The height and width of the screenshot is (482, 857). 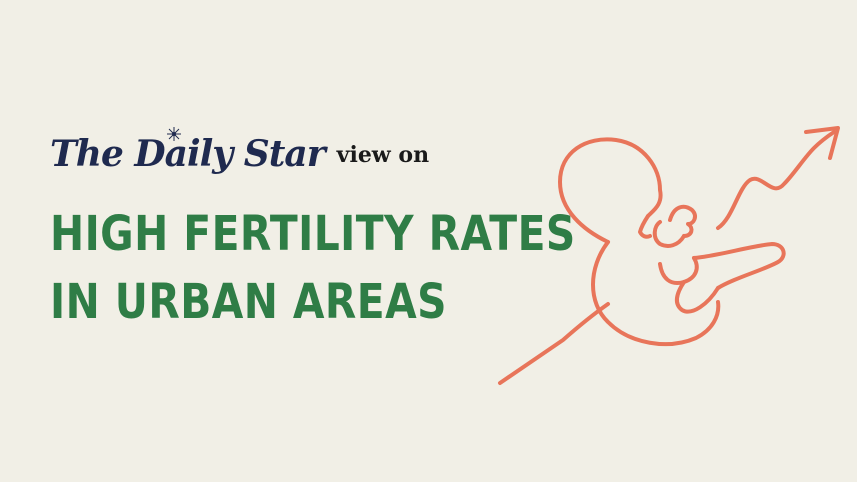 What do you see at coordinates (645, 226) in the screenshot?
I see `fetus-face` at bounding box center [645, 226].